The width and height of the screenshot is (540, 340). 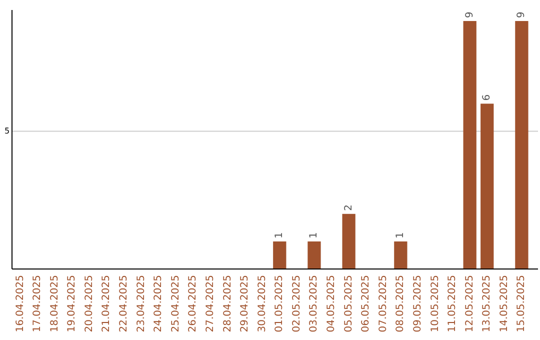 What do you see at coordinates (348, 207) in the screenshot?
I see `data-label: 2` at bounding box center [348, 207].